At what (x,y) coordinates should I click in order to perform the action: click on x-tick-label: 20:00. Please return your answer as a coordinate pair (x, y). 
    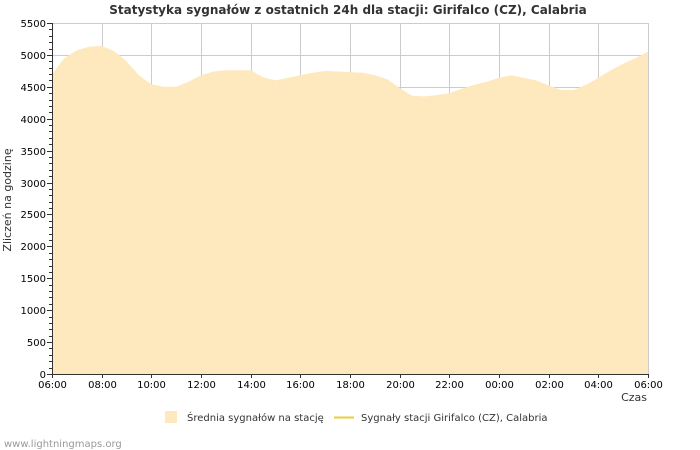
    Looking at the image, I should click on (400, 385).